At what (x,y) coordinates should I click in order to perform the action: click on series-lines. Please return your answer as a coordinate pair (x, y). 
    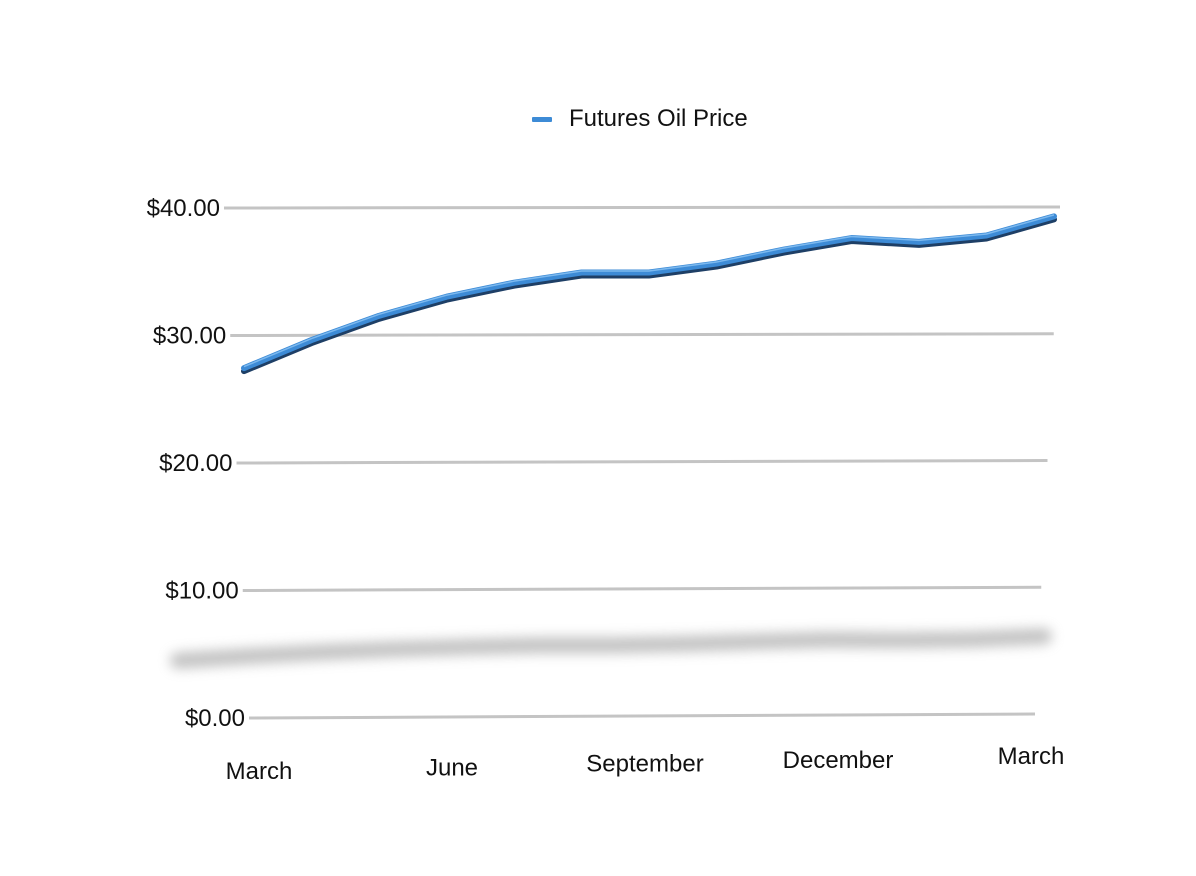
    Looking at the image, I should click on (649, 294).